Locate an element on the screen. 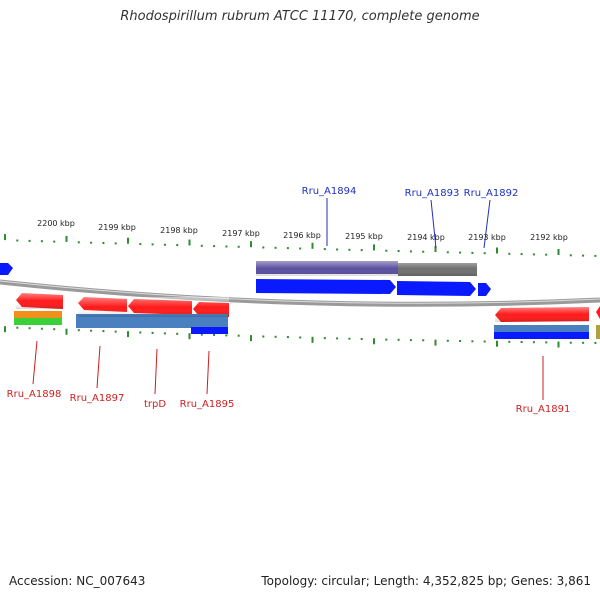 Image resolution: width=600 pixels, height=600 pixels. scale-ticks-upper is located at coordinates (300, 245).